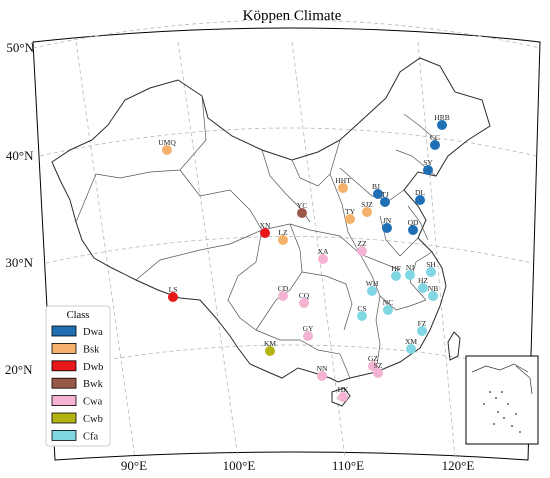  I want to click on station-marker-bj, so click(378, 194).